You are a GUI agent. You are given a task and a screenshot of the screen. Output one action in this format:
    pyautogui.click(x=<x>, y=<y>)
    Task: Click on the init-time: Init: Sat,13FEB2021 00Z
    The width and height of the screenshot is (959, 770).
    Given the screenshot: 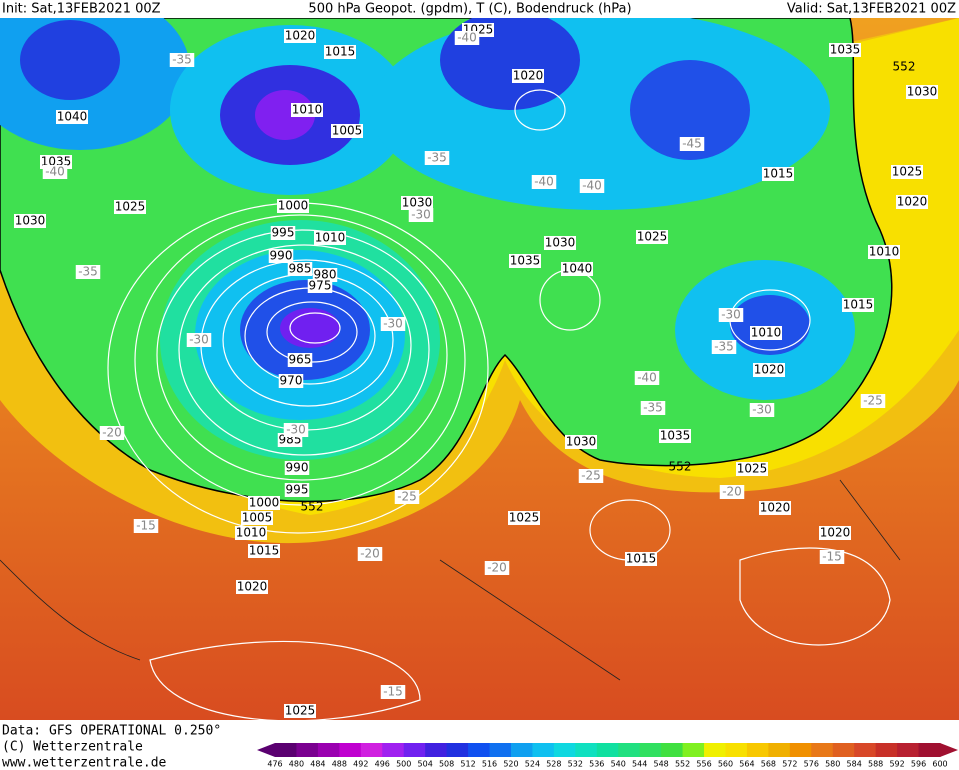 What is the action you would take?
    pyautogui.click(x=81, y=9)
    